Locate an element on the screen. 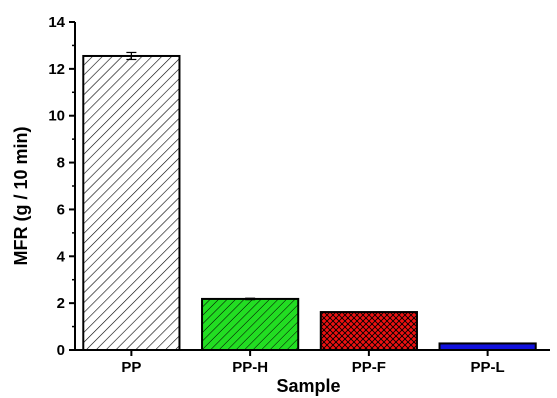 This screenshot has width=557, height=398. x-tick-label: PP is located at coordinates (131, 367).